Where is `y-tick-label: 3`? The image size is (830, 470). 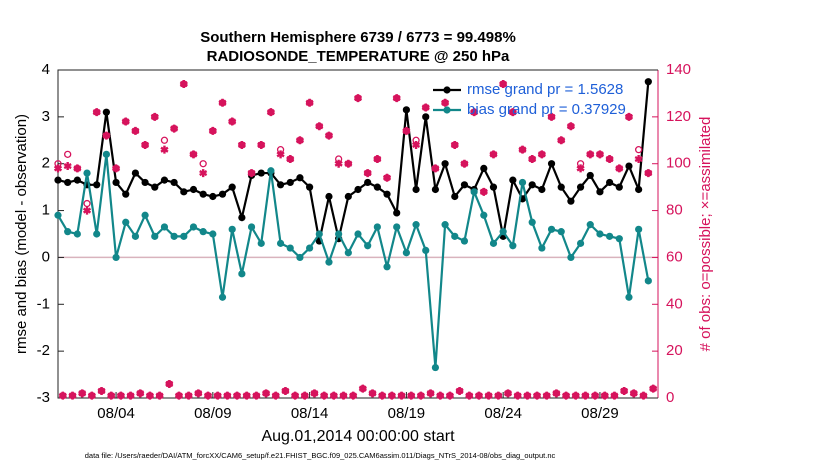
y-tick-label: 3 is located at coordinates (46, 116).